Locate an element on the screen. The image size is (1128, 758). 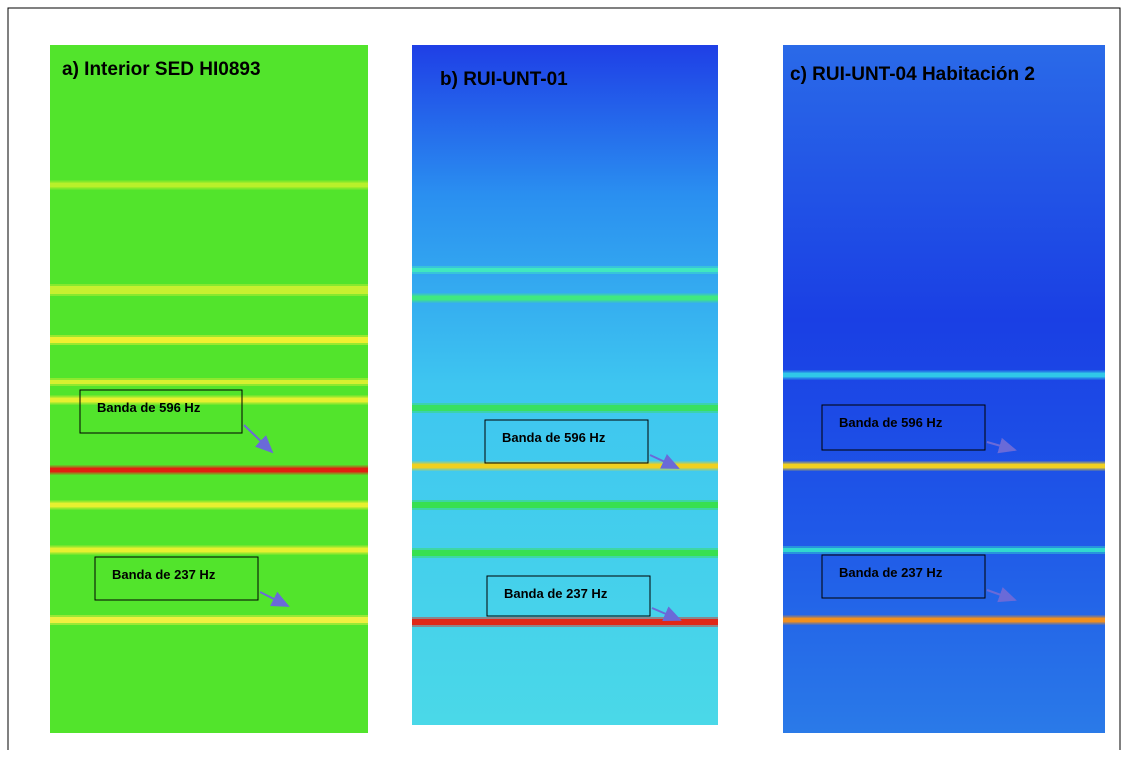
panel-title: b) RUI-UNT-01 is located at coordinates (504, 79).